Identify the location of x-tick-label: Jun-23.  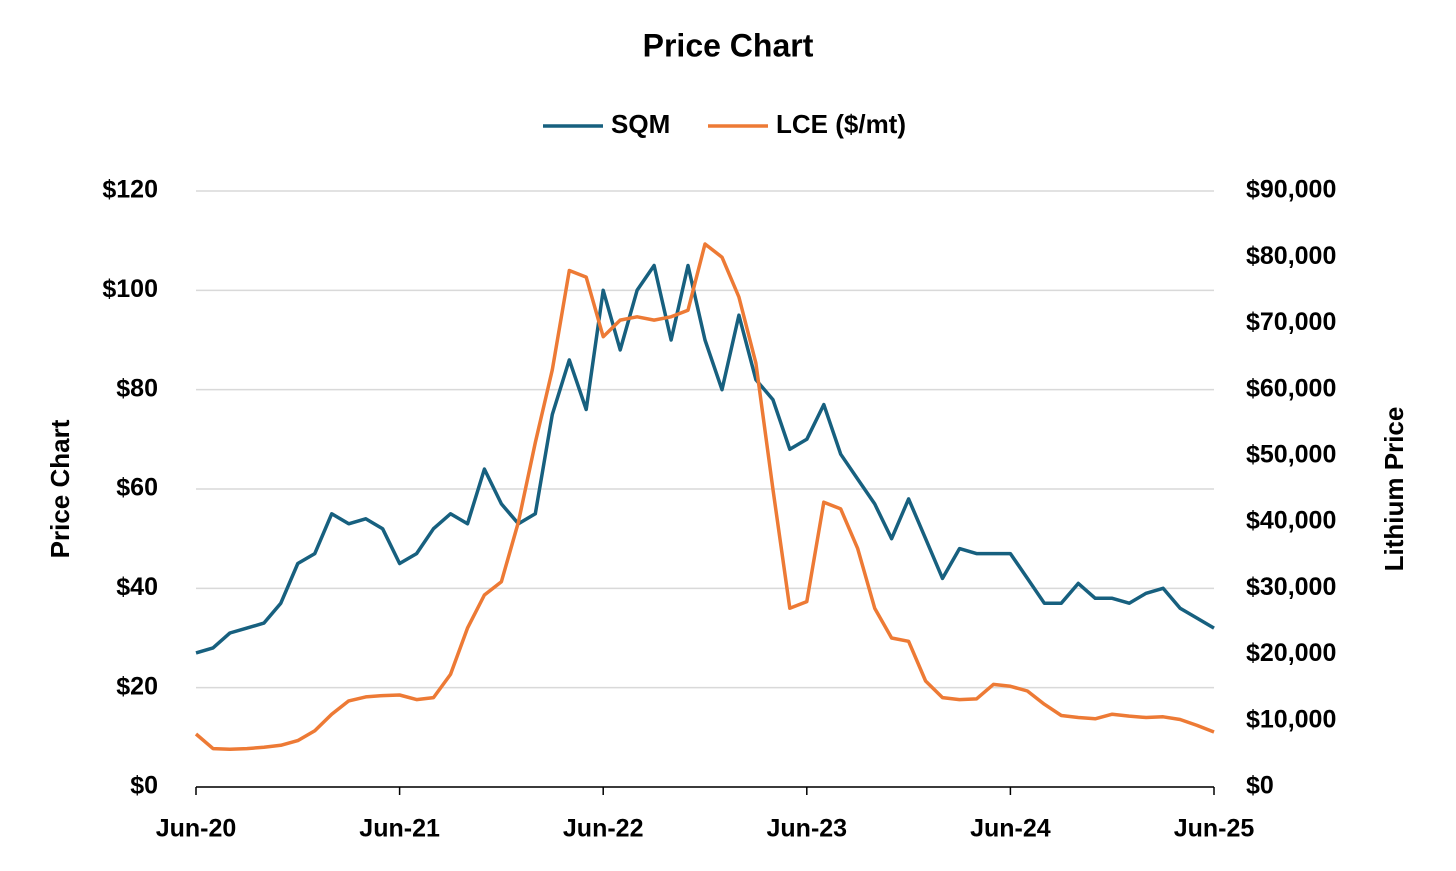
(807, 829).